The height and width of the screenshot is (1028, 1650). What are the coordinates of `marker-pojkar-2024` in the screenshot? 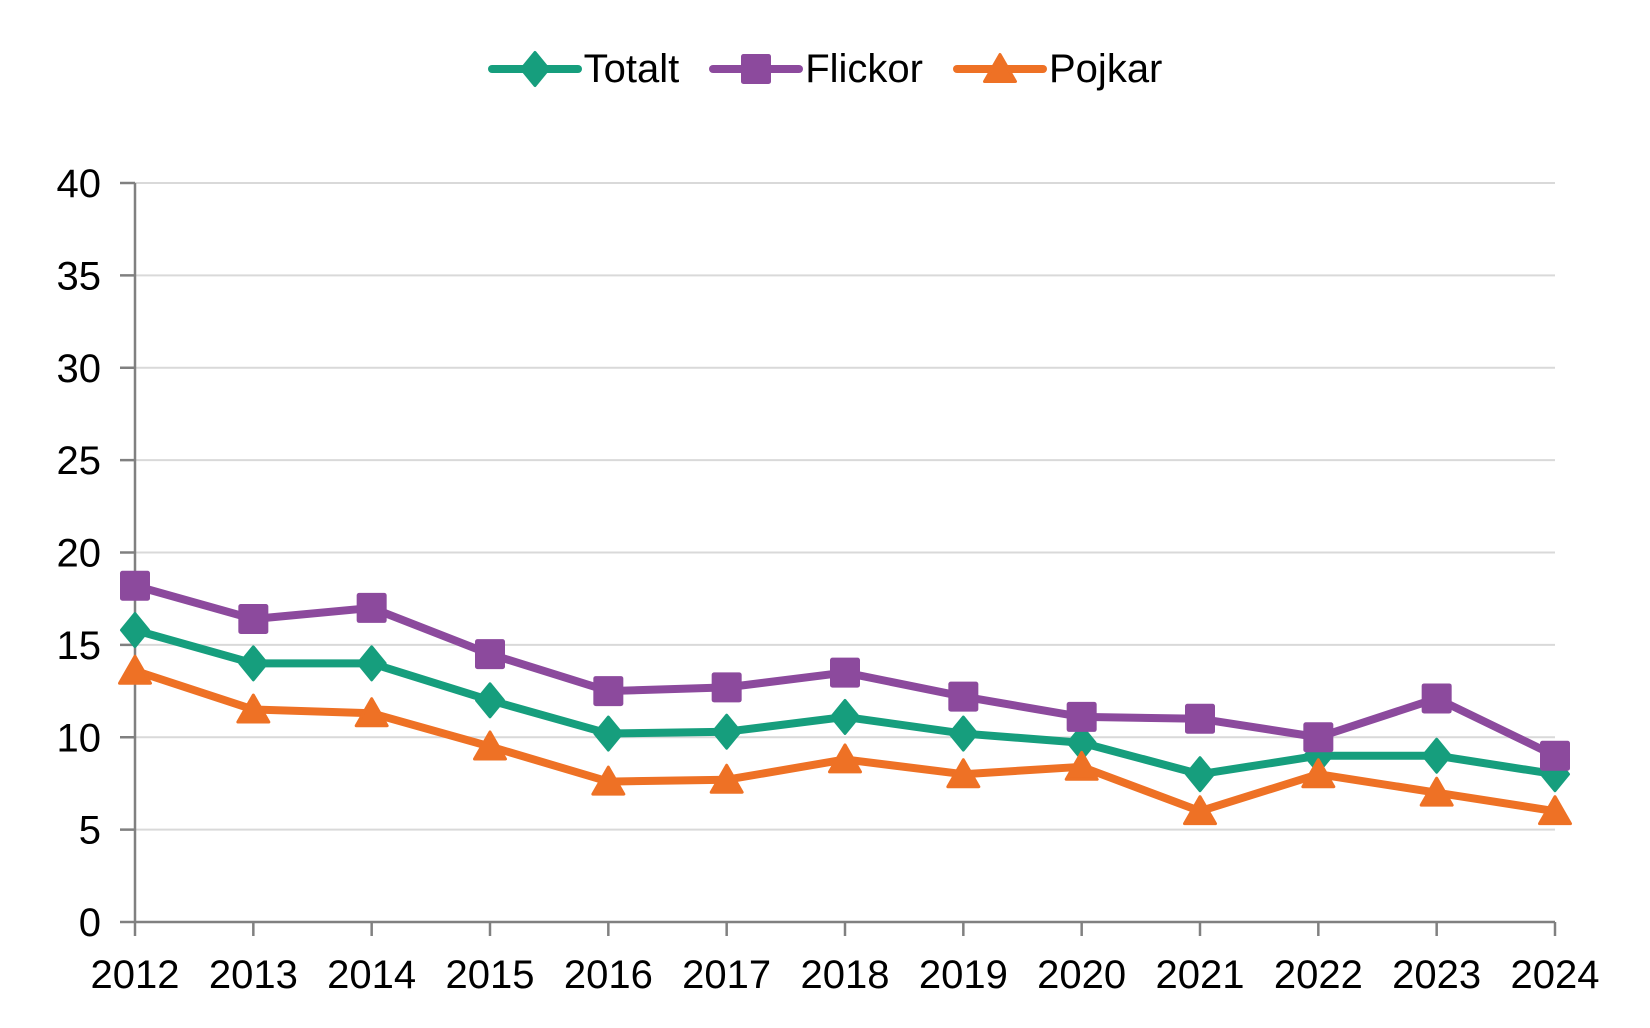 It's located at (1555, 810).